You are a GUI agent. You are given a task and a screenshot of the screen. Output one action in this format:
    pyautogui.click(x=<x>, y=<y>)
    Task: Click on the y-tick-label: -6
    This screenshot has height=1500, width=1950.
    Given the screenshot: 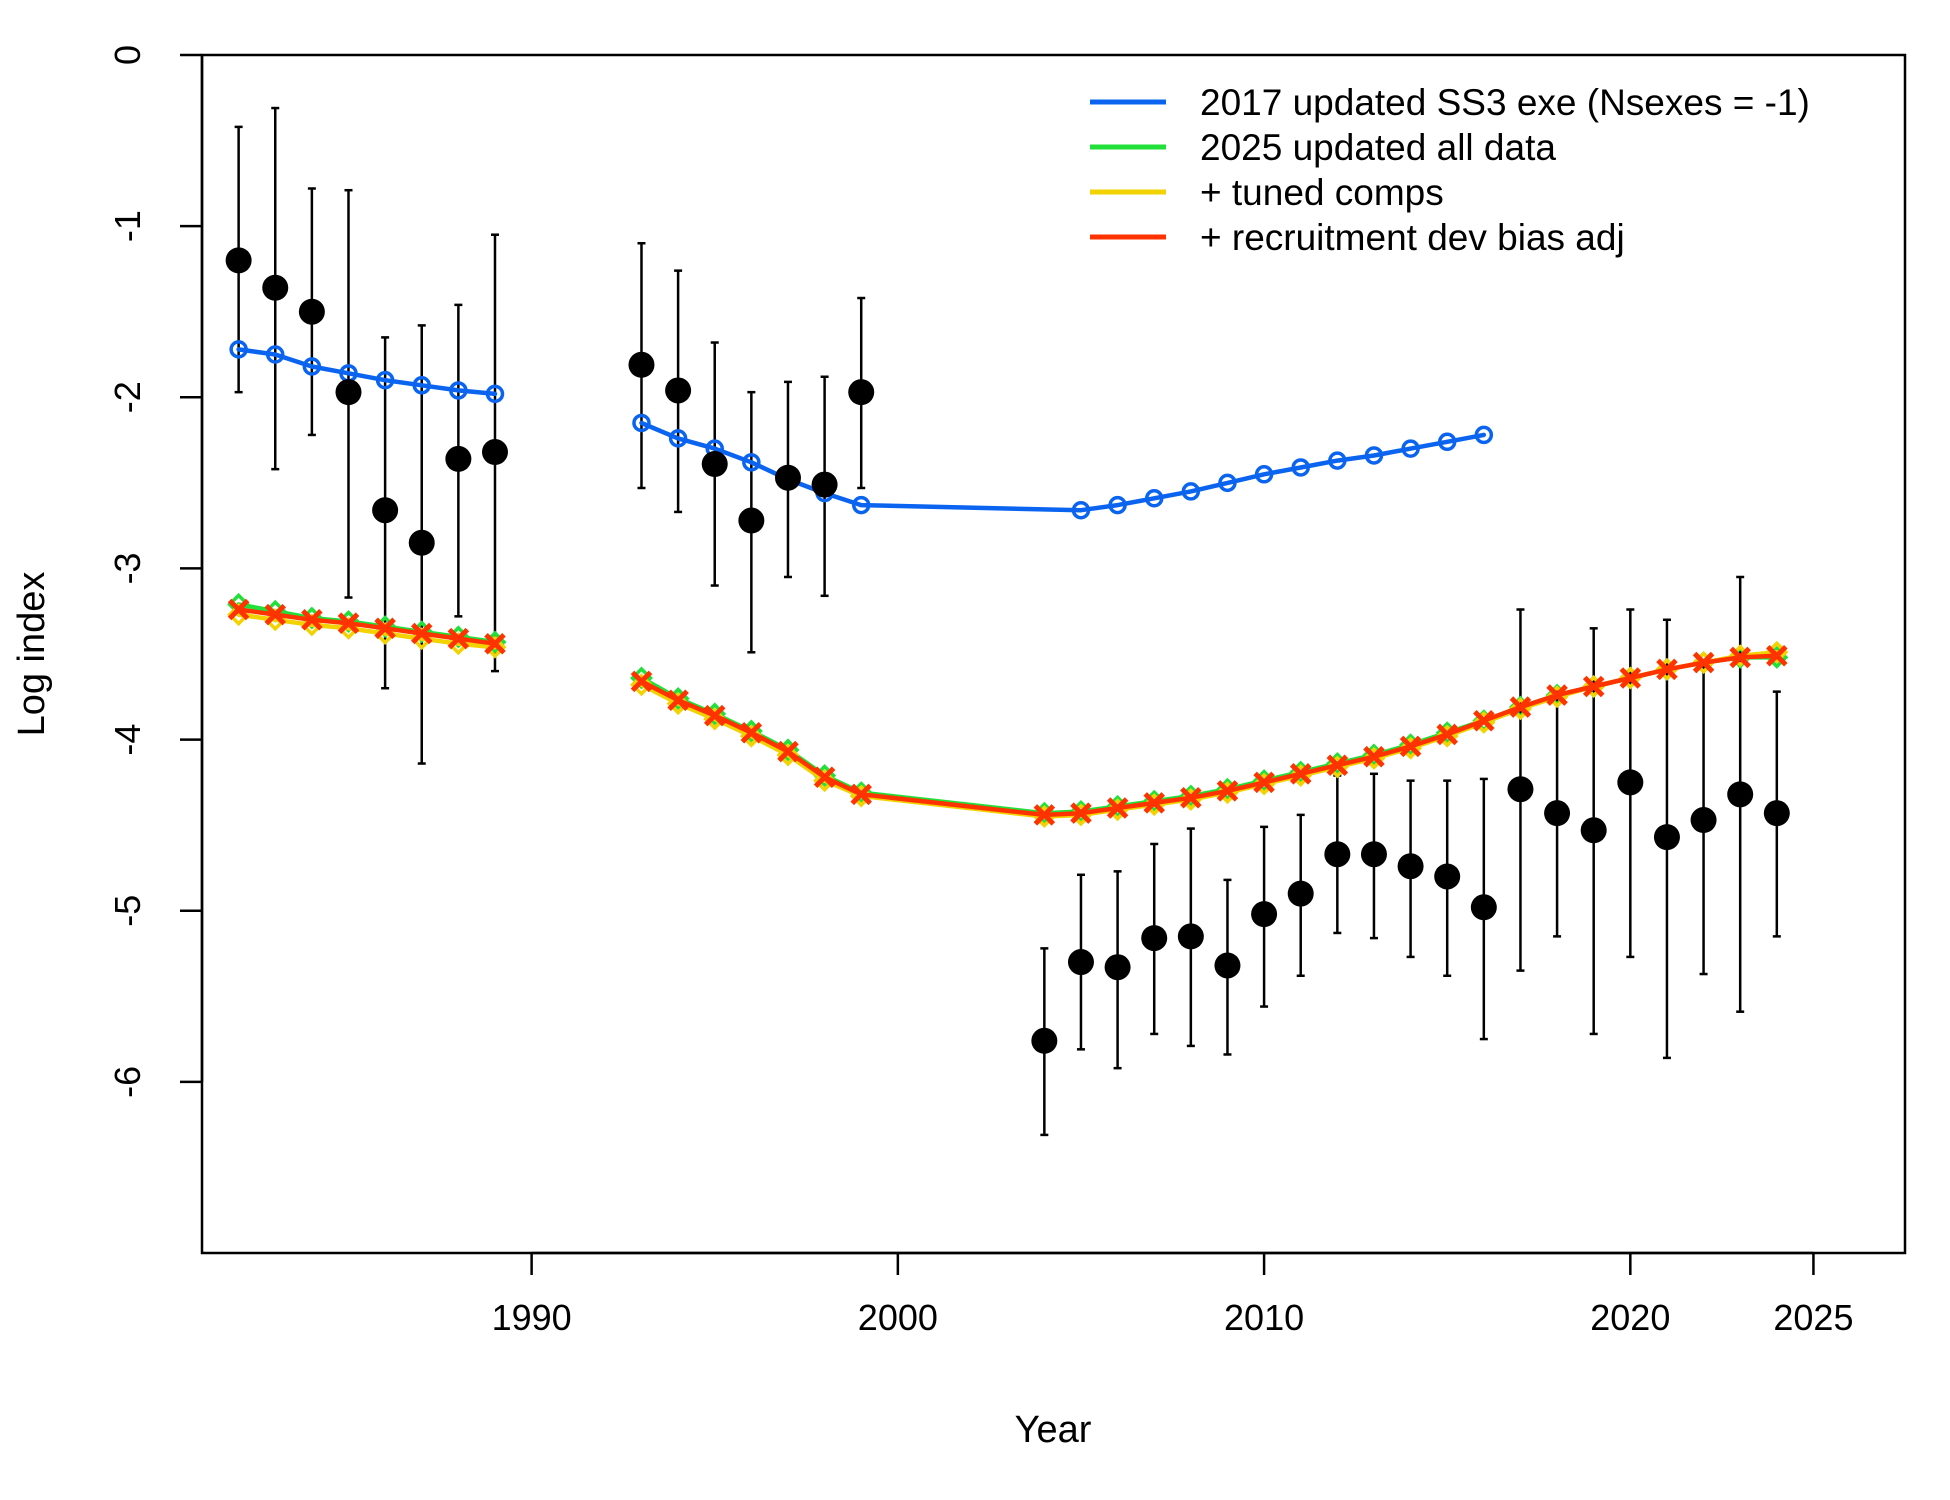 What is the action you would take?
    pyautogui.click(x=127, y=1082)
    